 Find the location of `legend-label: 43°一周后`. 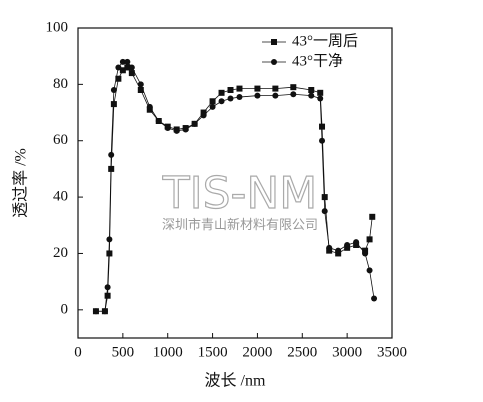

legend-label: 43°一周后 is located at coordinates (325, 40).